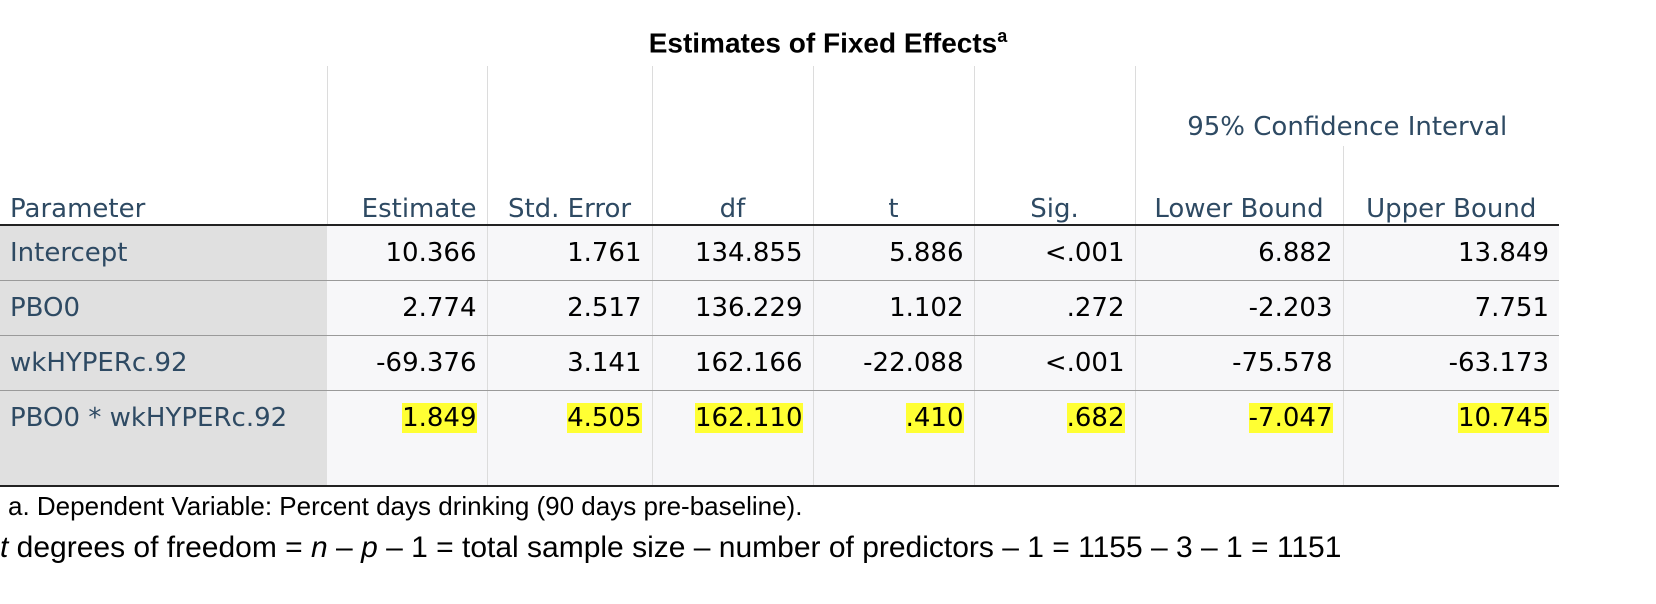 This screenshot has width=1656, height=604. What do you see at coordinates (406, 186) in the screenshot?
I see `column-header-estimate: Estimate` at bounding box center [406, 186].